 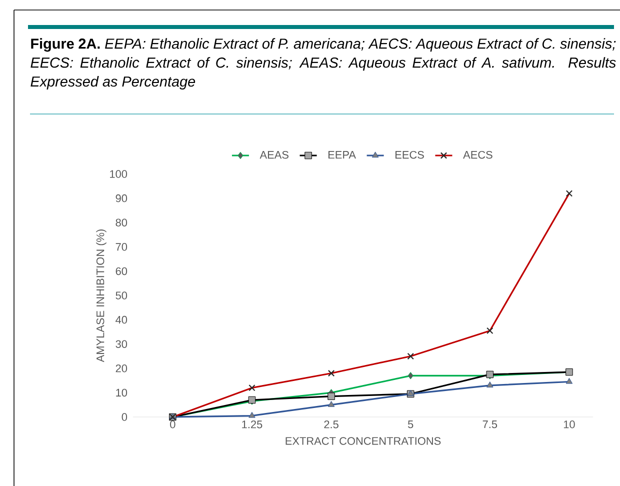 What do you see at coordinates (173, 424) in the screenshot?
I see `x-tick-label: 0` at bounding box center [173, 424].